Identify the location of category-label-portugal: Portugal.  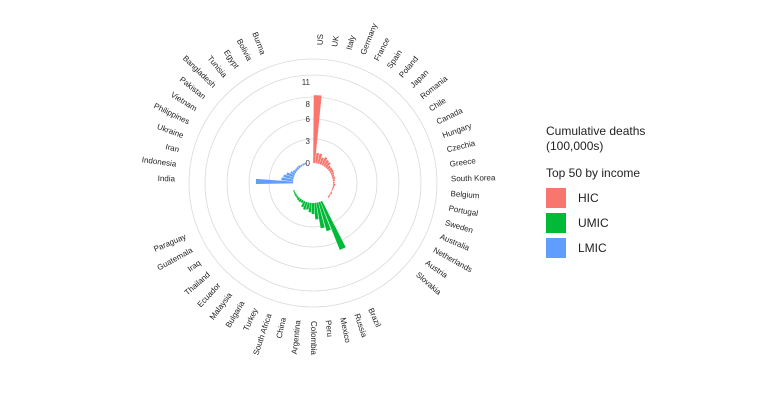
(463, 211).